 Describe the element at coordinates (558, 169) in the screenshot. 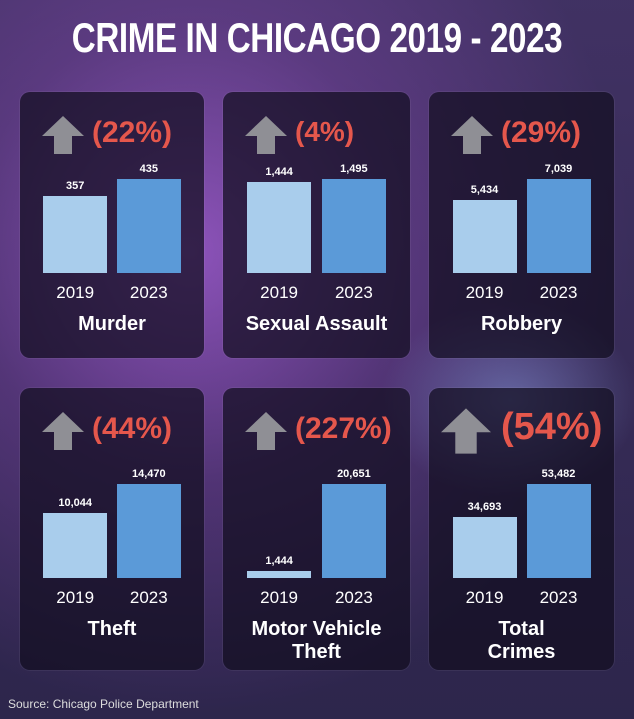

I see `value-label: 7,039` at that location.